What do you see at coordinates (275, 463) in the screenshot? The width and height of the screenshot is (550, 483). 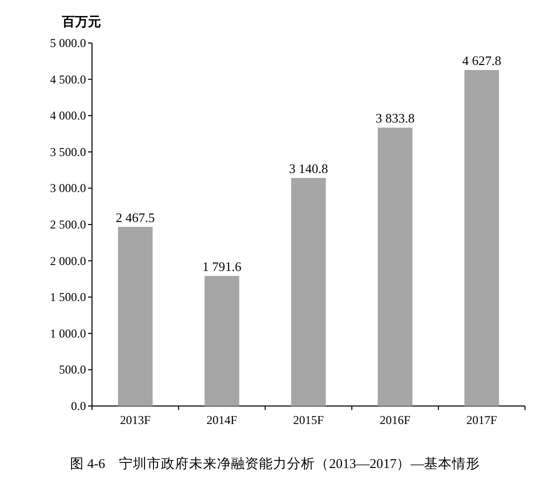 I see `title: 图 4-6 宁圳市政府未来净融资能力分析（2013—2017）—基本情形` at bounding box center [275, 463].